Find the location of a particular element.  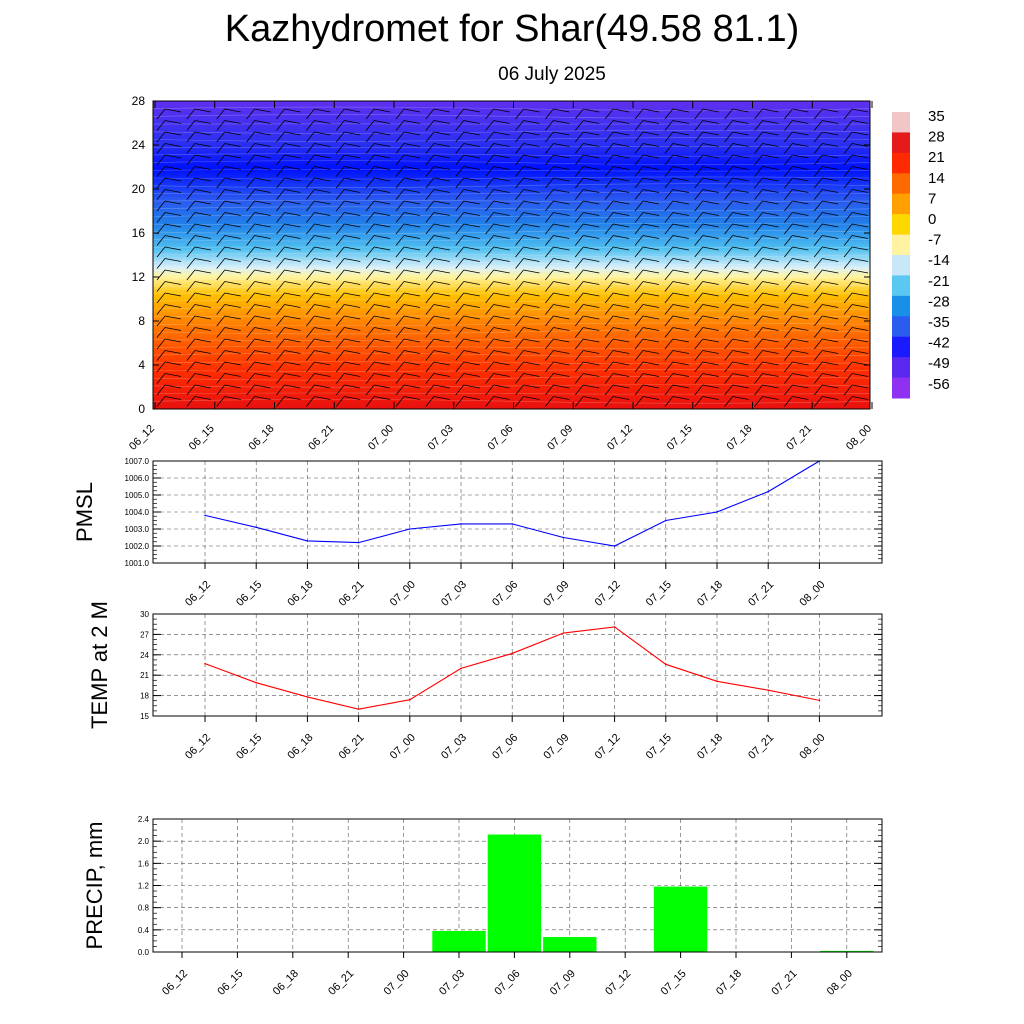

colorbar-label: -42 is located at coordinates (939, 343).